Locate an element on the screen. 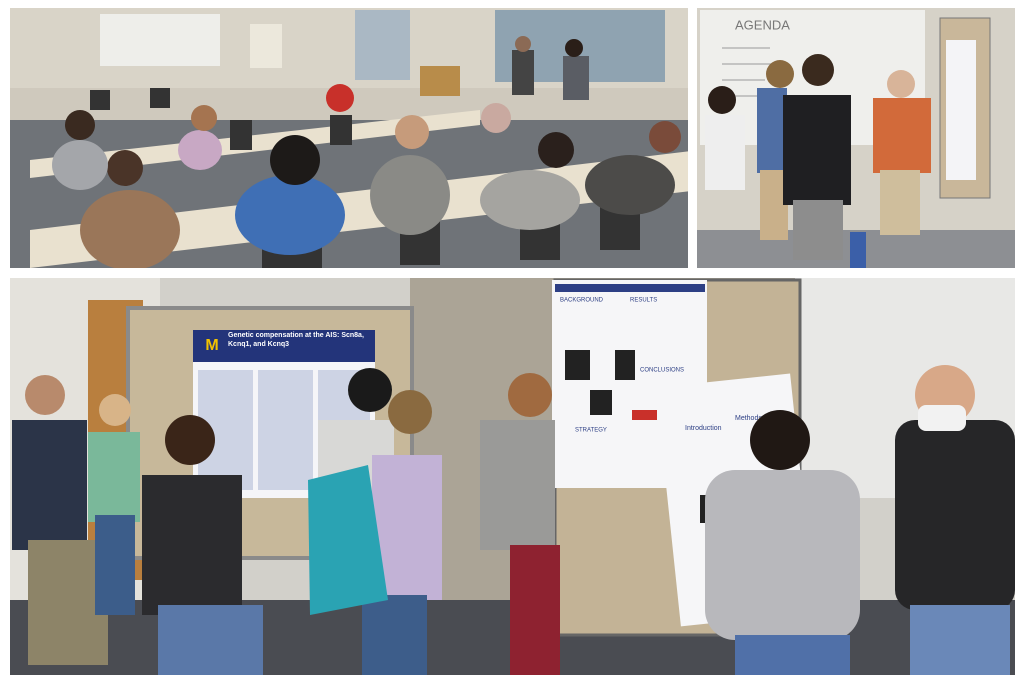 This screenshot has height=683, width=1024. people is located at coordinates (818, 161).